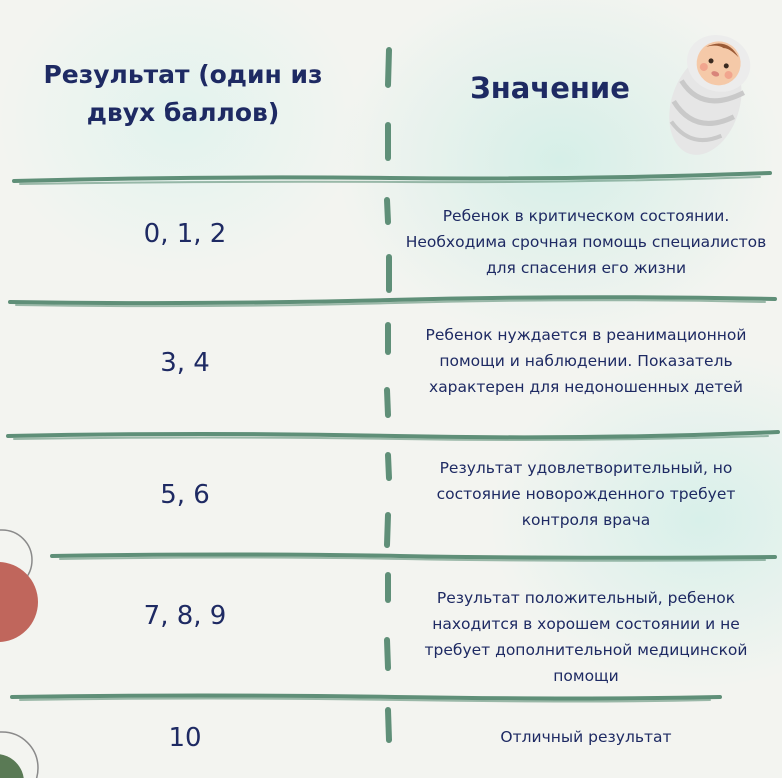  What do you see at coordinates (185, 738) in the screenshot?
I see `score-row-5: 10` at bounding box center [185, 738].